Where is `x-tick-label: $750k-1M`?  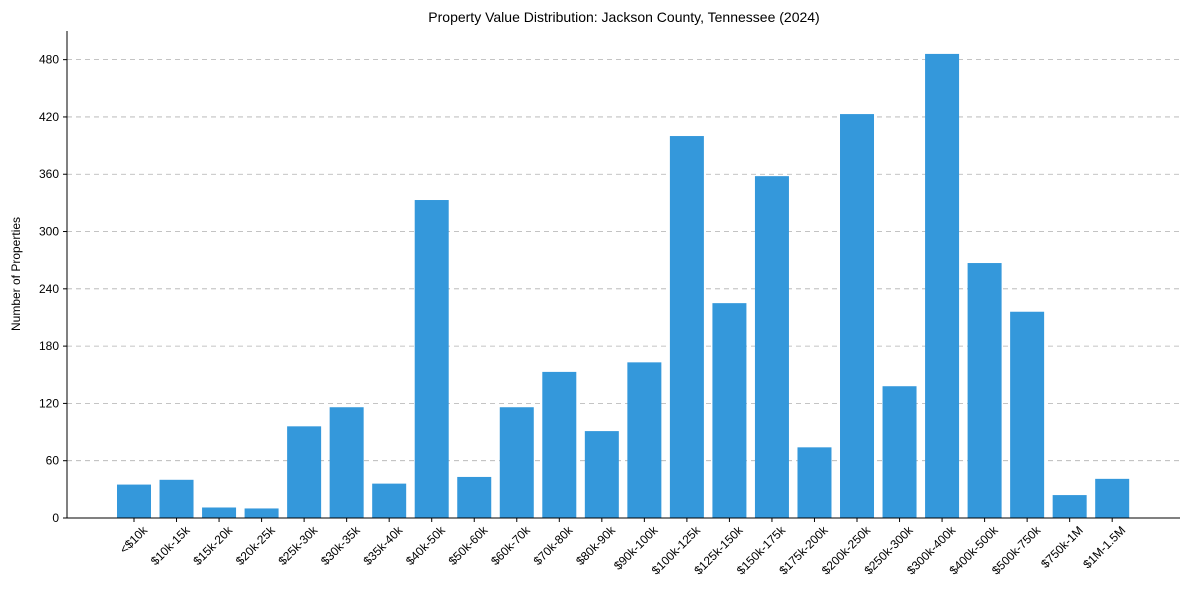
x-tick-label: $750k-1M is located at coordinates (1062, 547).